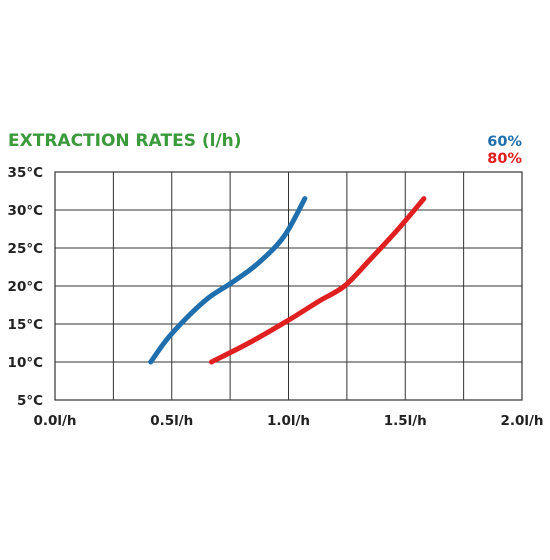 This screenshot has width=550, height=560. What do you see at coordinates (504, 142) in the screenshot?
I see `legend-entry-60pct: 60%` at bounding box center [504, 142].